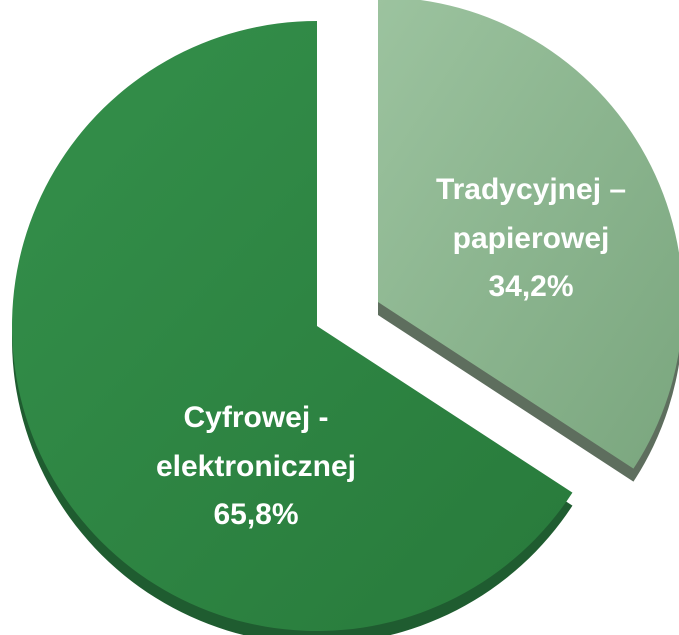 The width and height of the screenshot is (679, 635). I want to click on slice-label-papierowej: papierowej, so click(531, 238).